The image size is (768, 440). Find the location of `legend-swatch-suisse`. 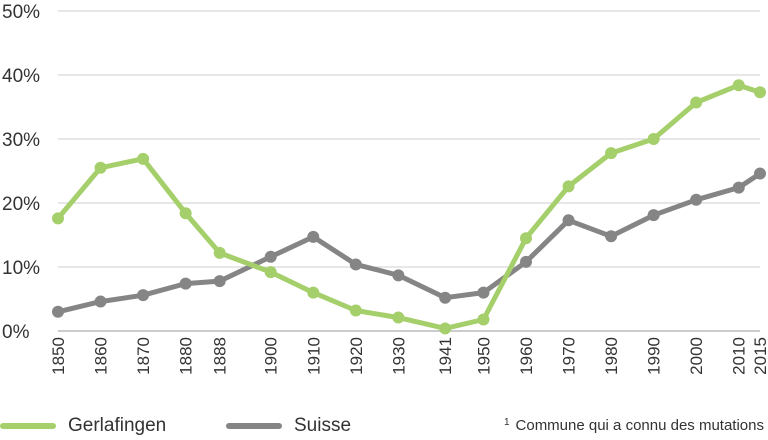

legend-swatch-suisse is located at coordinates (254, 426).